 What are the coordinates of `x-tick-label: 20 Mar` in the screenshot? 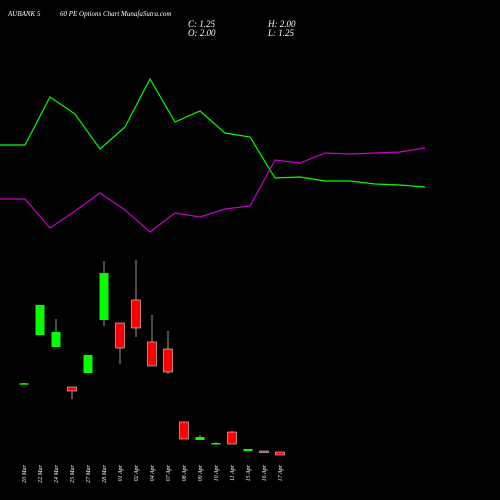 It's located at (25, 473).